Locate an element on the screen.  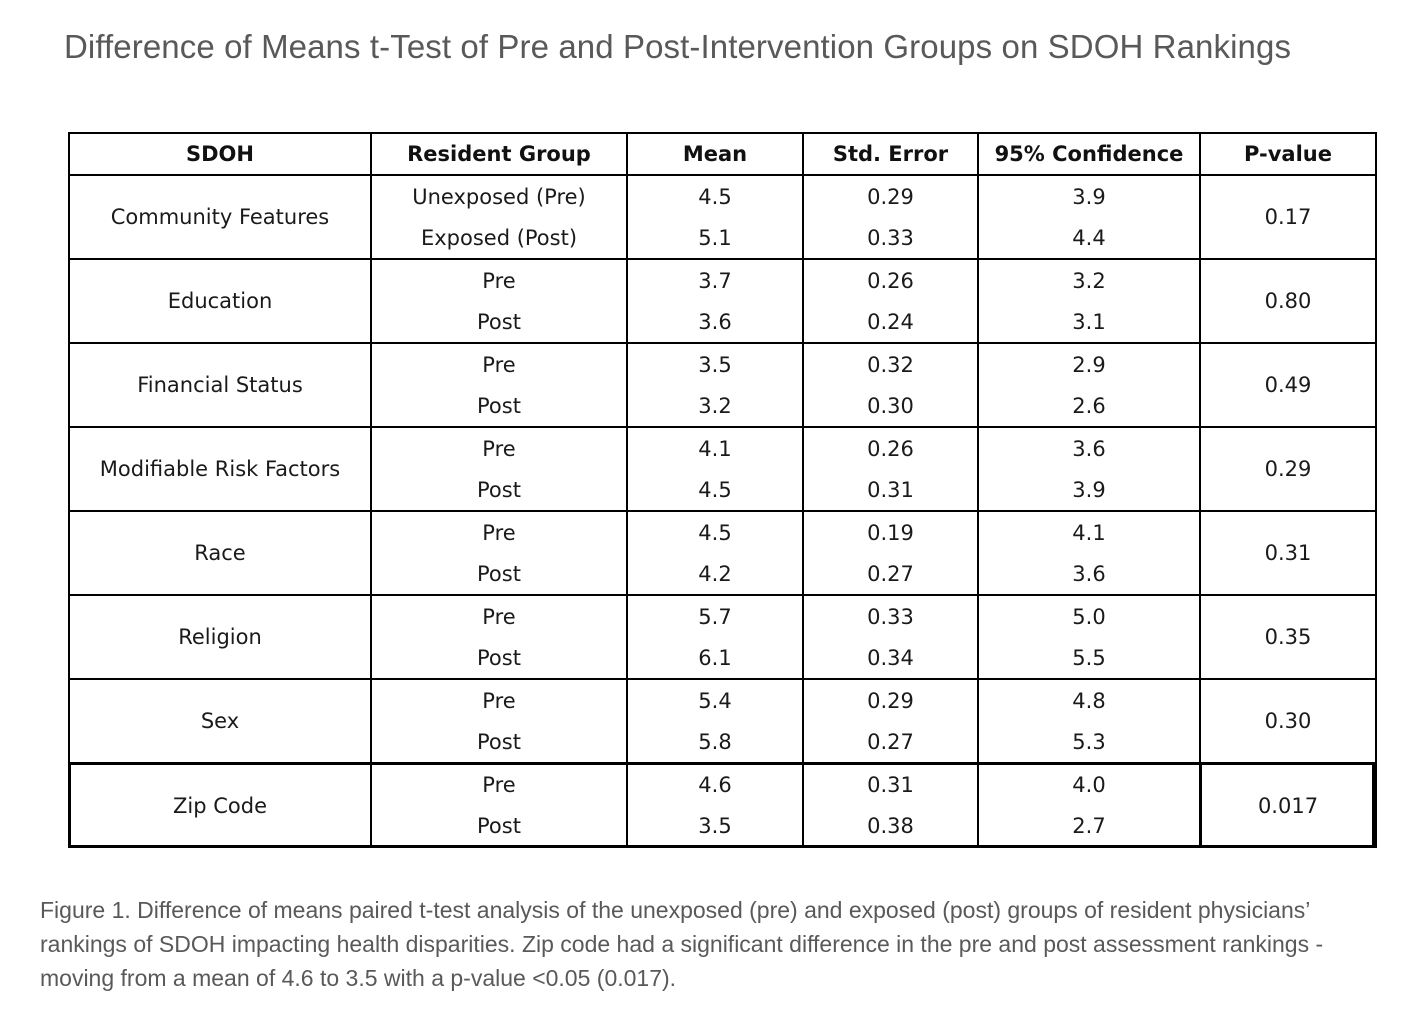
sdoh-cell: Financial Status is located at coordinates (220, 384).